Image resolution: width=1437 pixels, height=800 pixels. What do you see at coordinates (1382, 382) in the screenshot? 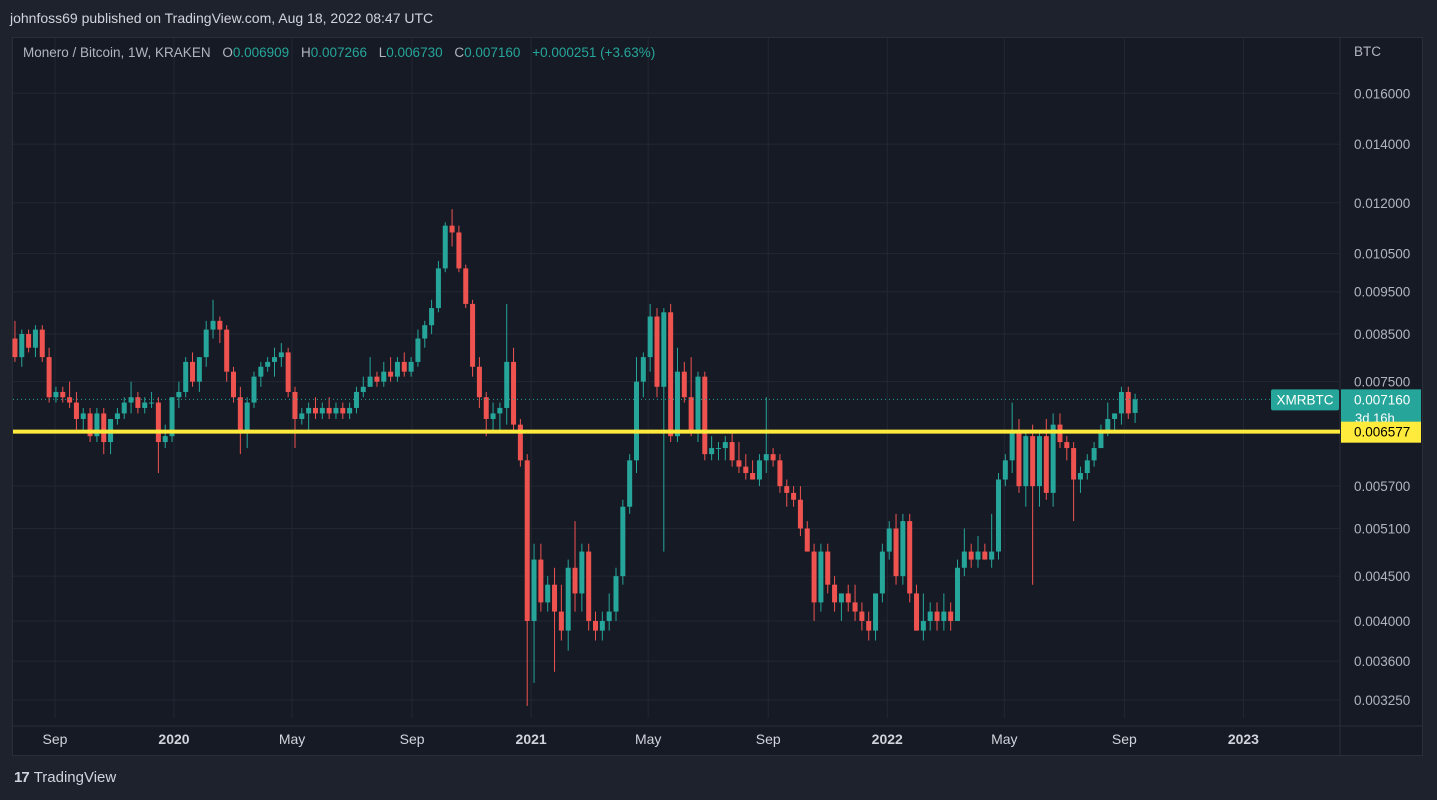
I see `y-tick-label: 0.007500` at bounding box center [1382, 382].